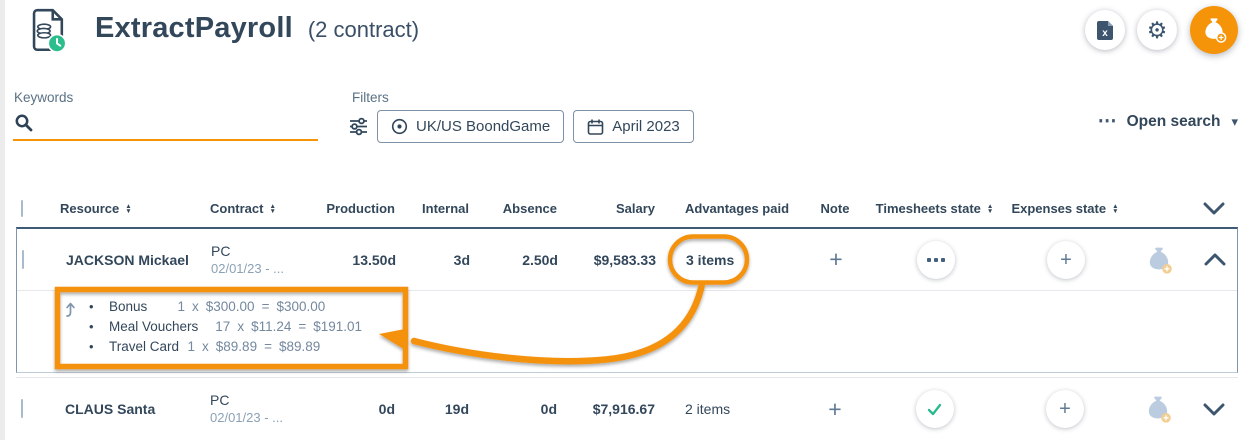  Describe the element at coordinates (934, 208) in the screenshot. I see `column-header-timesheets: Timesheets state ▲ ▼` at that location.